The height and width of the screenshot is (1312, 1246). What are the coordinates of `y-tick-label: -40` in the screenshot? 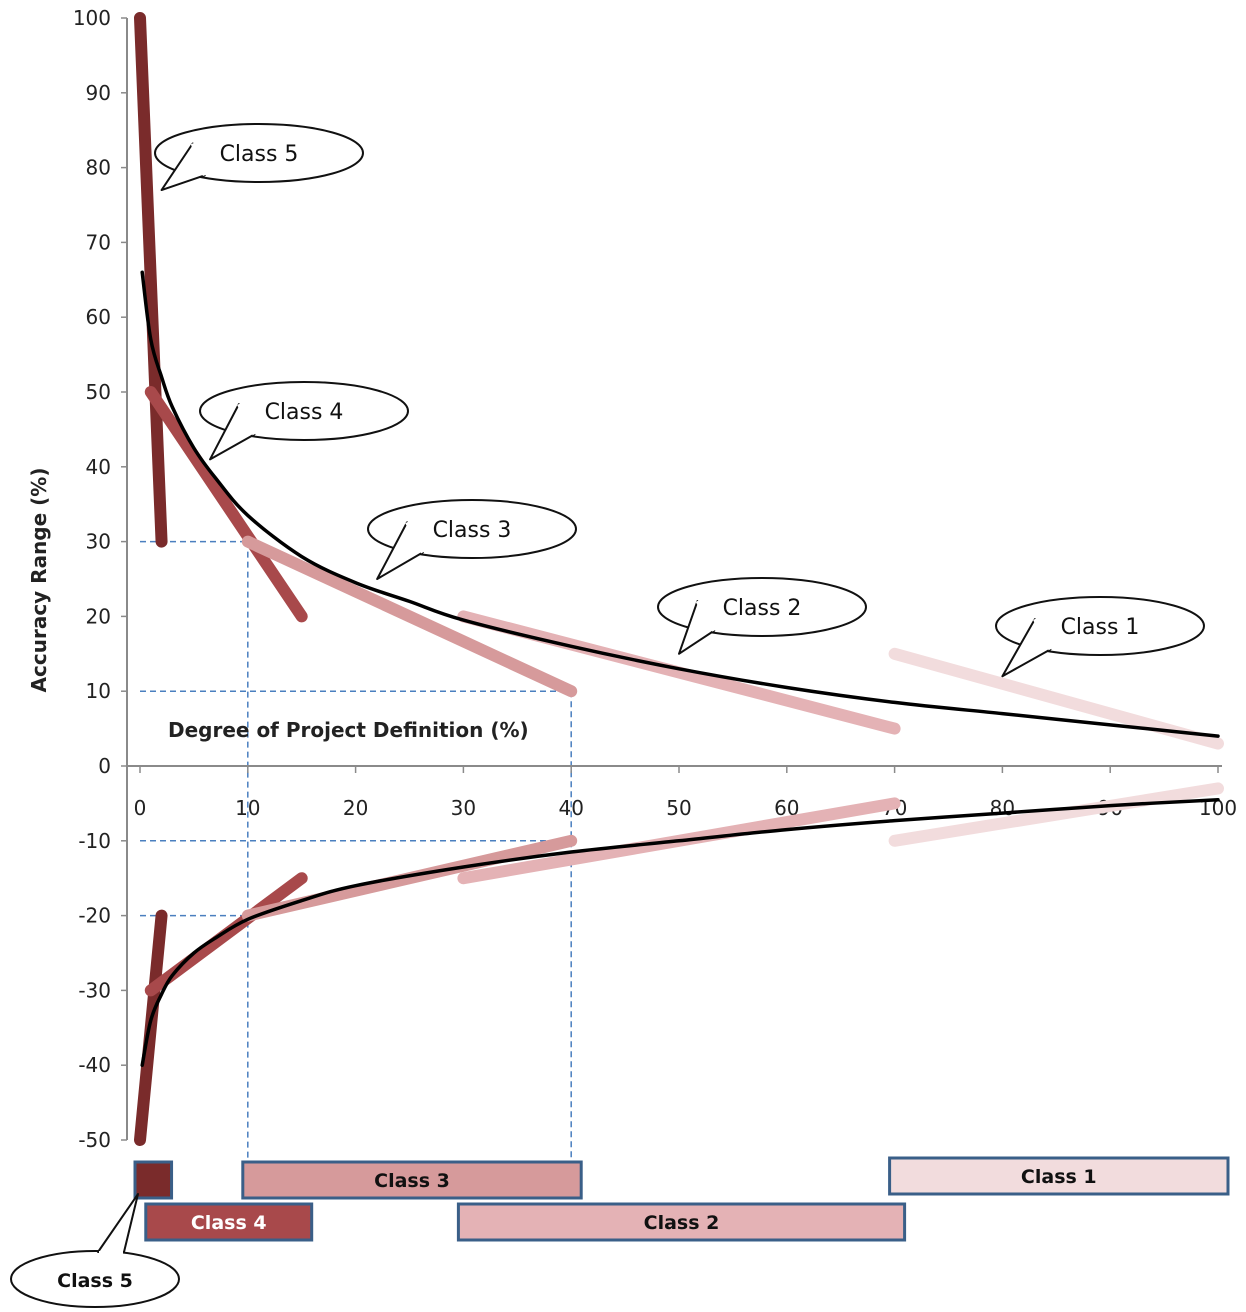 It's located at (94, 1065).